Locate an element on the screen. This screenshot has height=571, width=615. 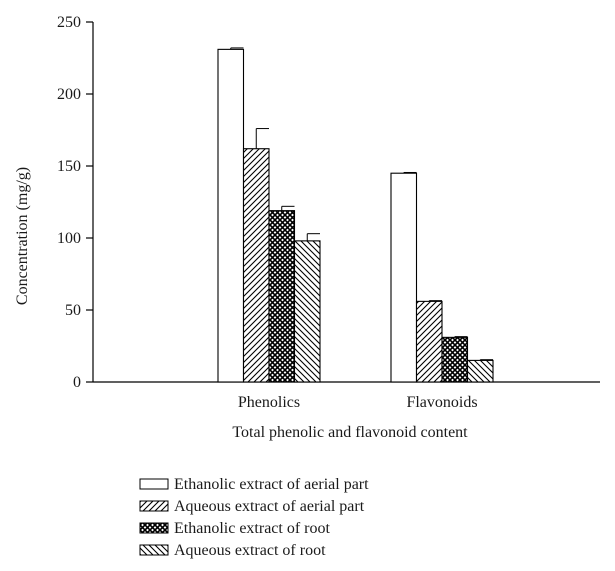
y-axis-title: Concentration (mg/g) is located at coordinates (22, 236).